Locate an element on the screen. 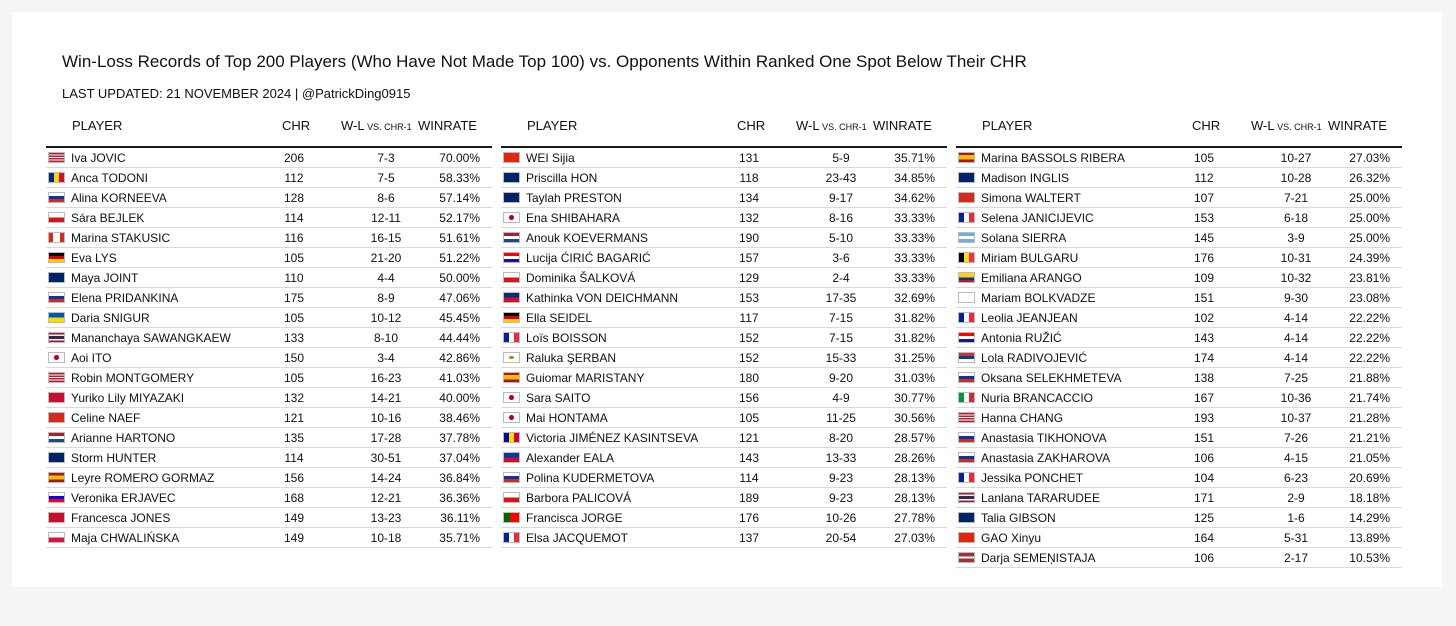 The height and width of the screenshot is (626, 1456). player-name: Marina BASSOLS RIBERA is located at coordinates (1053, 158).